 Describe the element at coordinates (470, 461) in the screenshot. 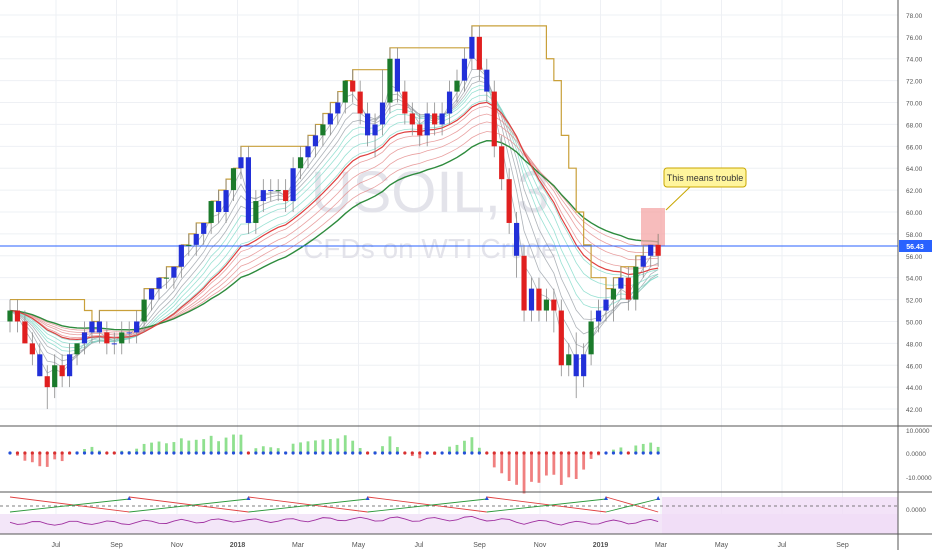

I see `histogram-panel: 10.0000 0.0000 -10.0000` at that location.